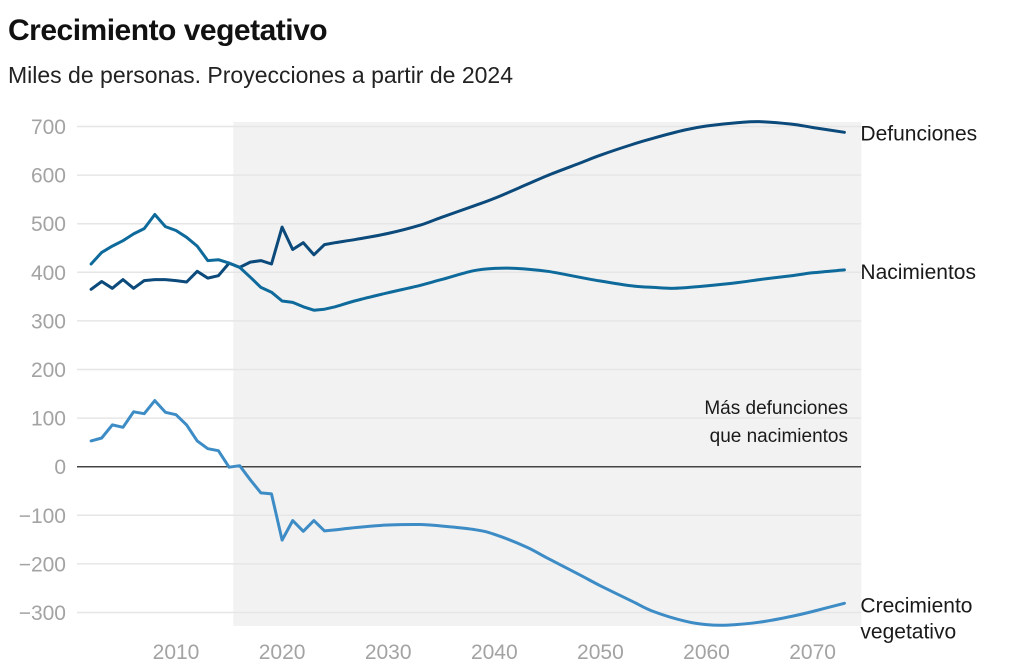 The height and width of the screenshot is (670, 1024). What do you see at coordinates (779, 436) in the screenshot?
I see `annotation-line: que nacimientos` at bounding box center [779, 436].